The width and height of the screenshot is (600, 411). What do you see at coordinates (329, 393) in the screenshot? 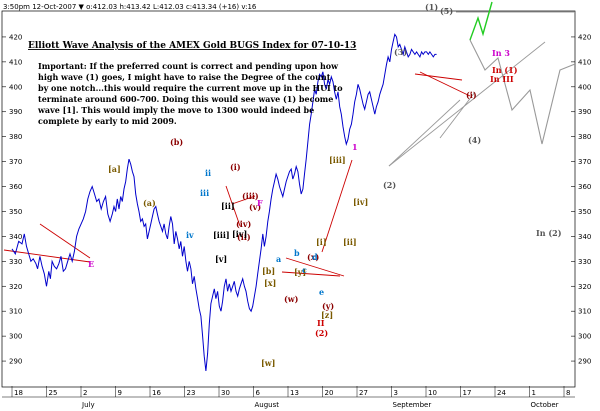
I see `x-tick-label: 20` at bounding box center [329, 393].